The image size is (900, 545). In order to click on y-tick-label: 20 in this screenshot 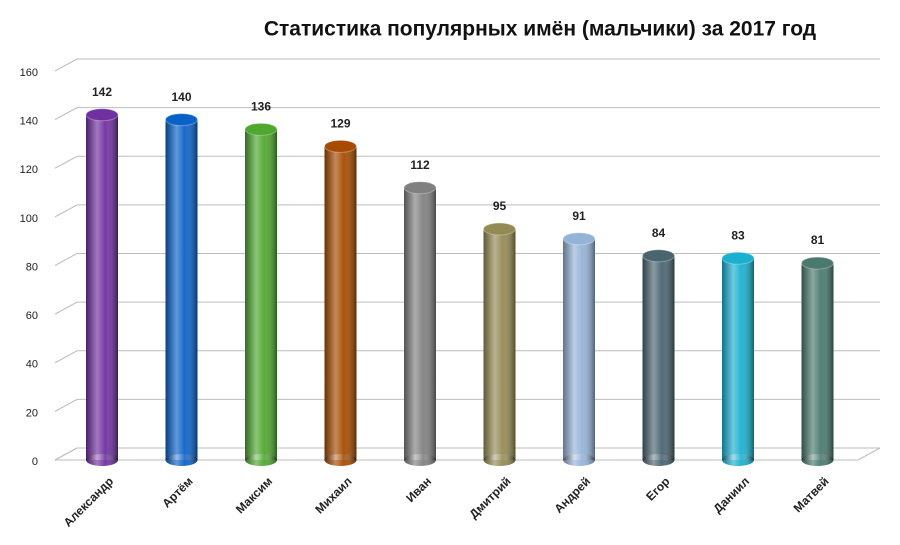, I will do `click(32, 413)`.